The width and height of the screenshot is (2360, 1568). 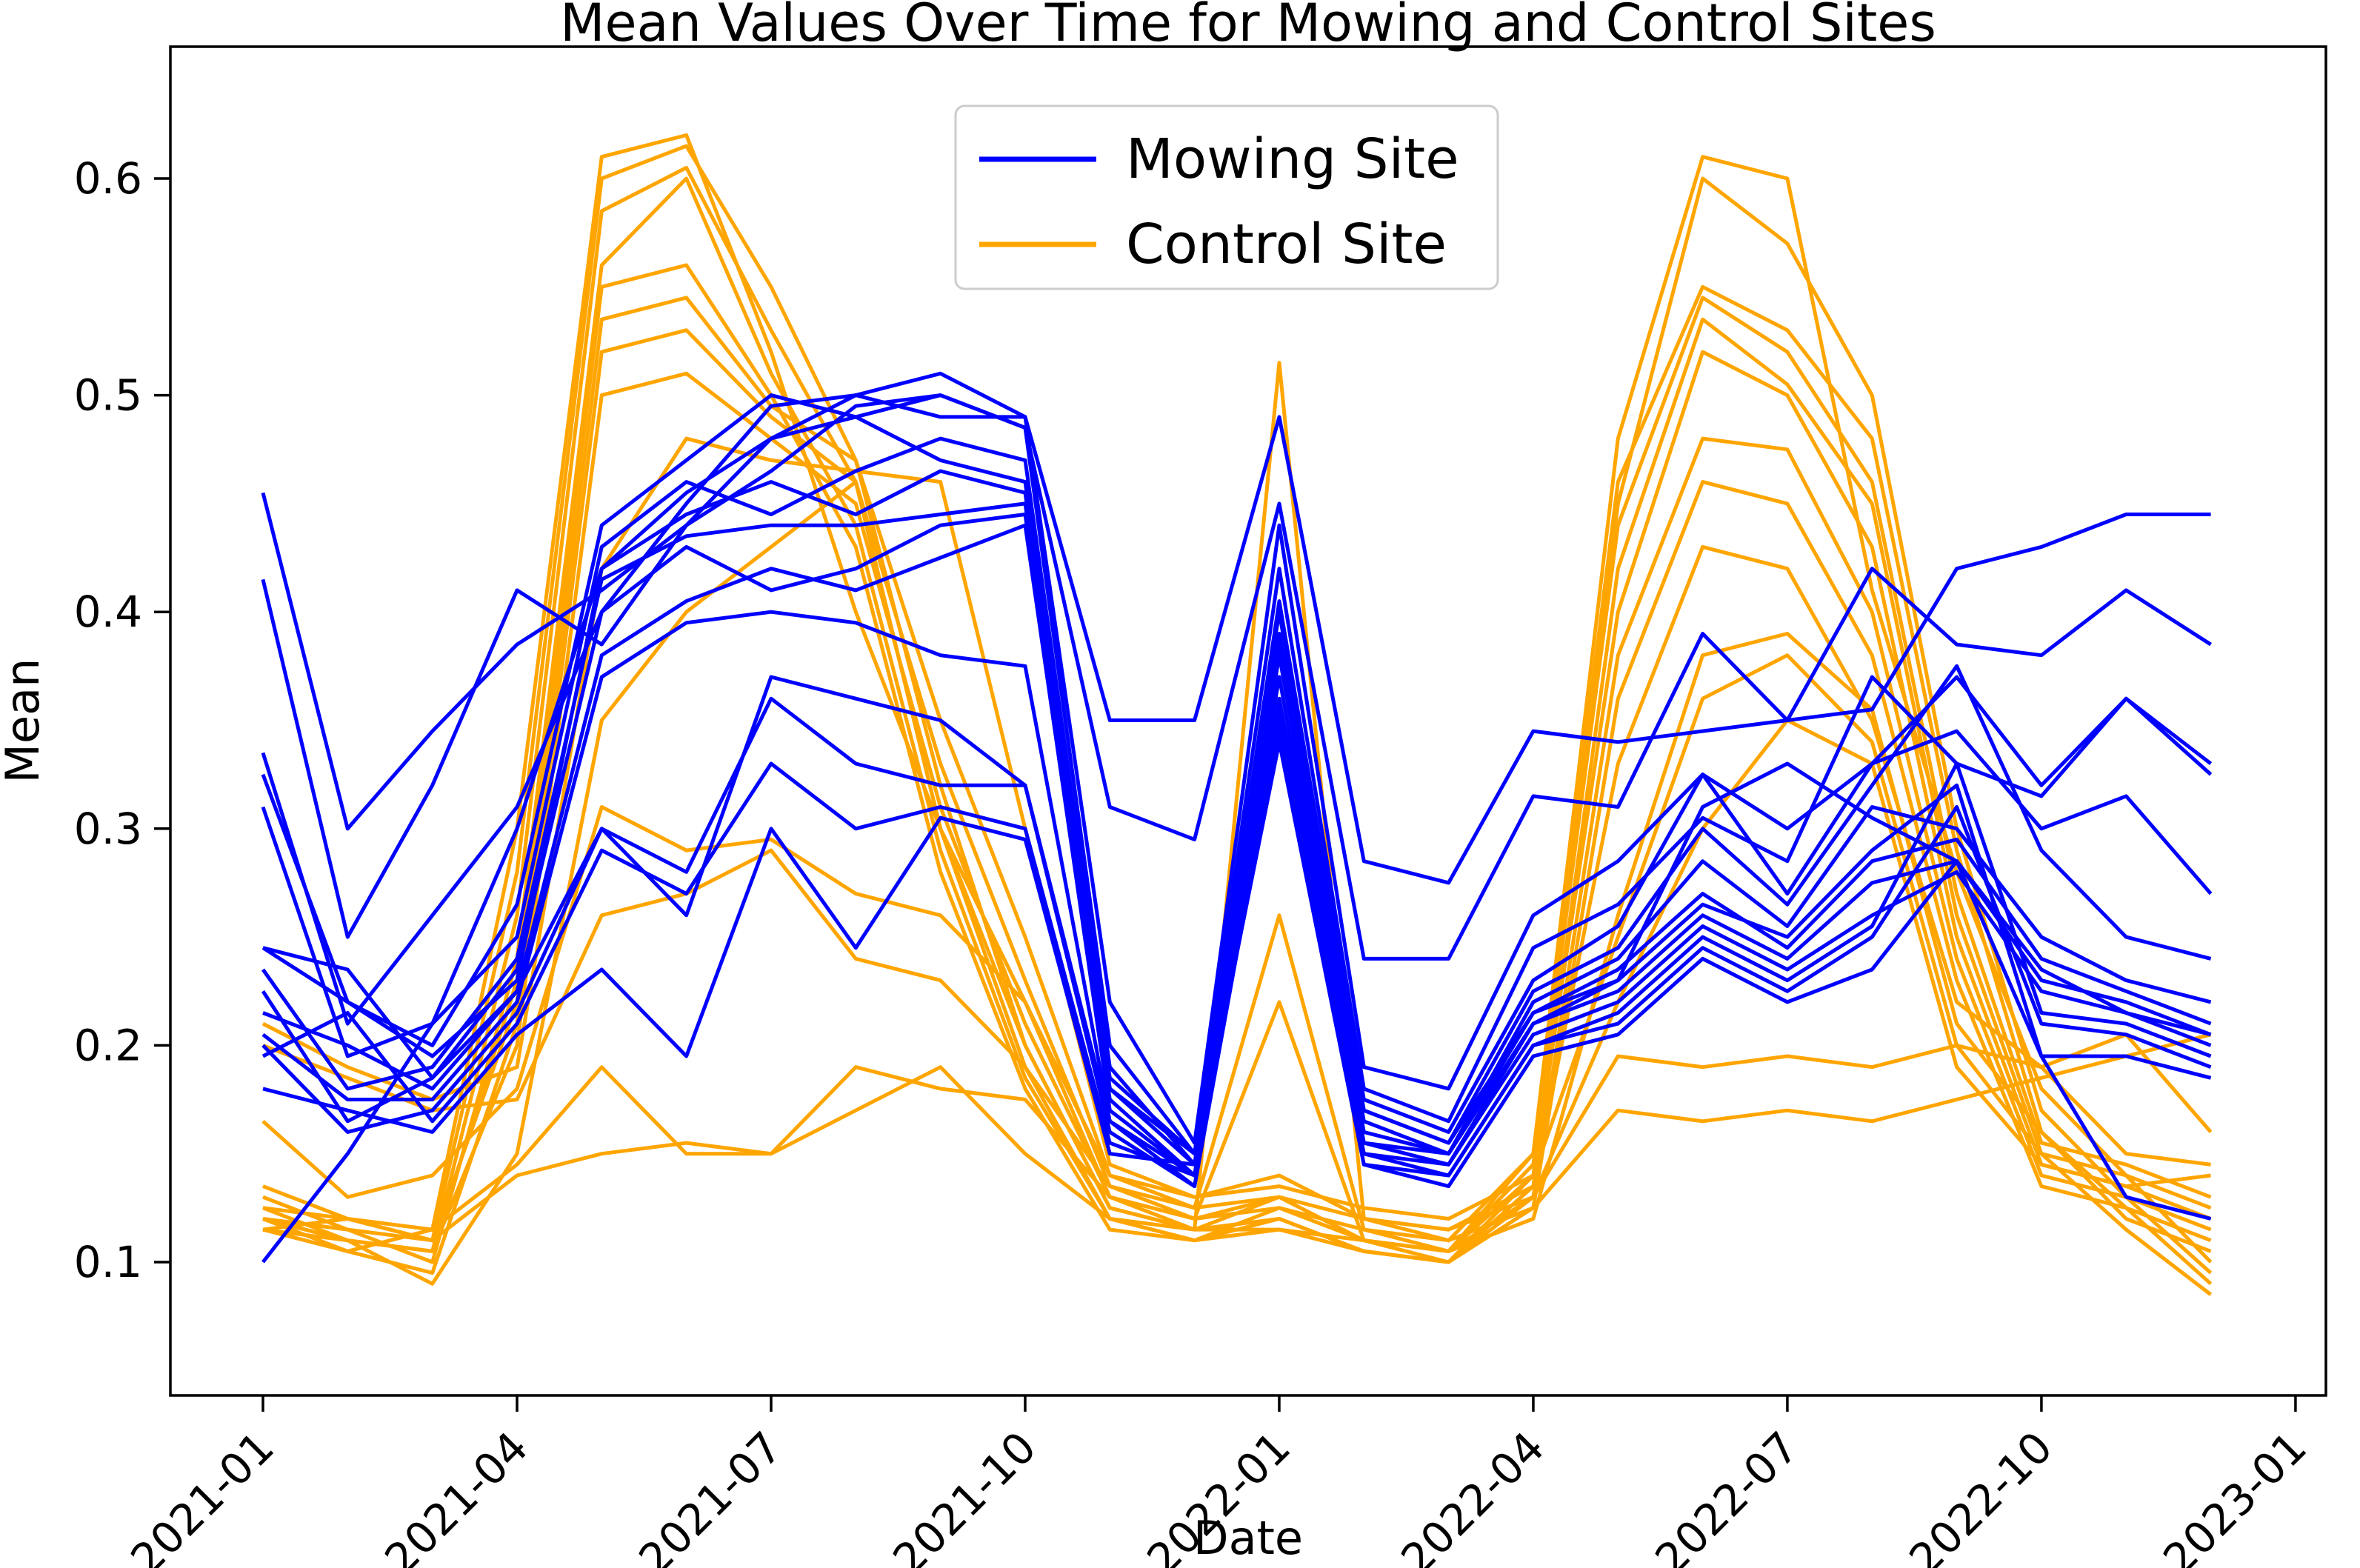 What do you see at coordinates (1472, 1495) in the screenshot?
I see `x-tick-label: 2022-04` at bounding box center [1472, 1495].